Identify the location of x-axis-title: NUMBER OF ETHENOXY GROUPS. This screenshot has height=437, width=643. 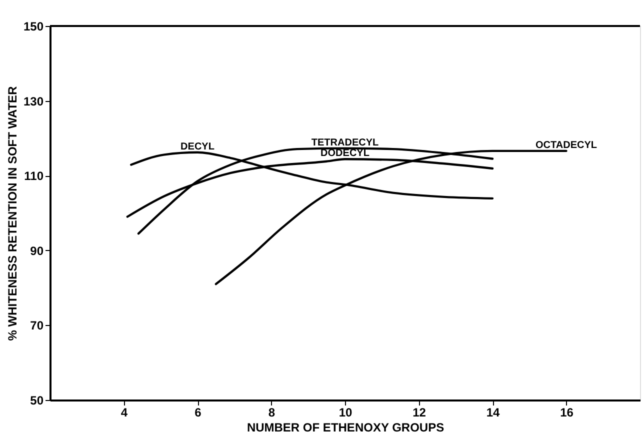
(345, 427).